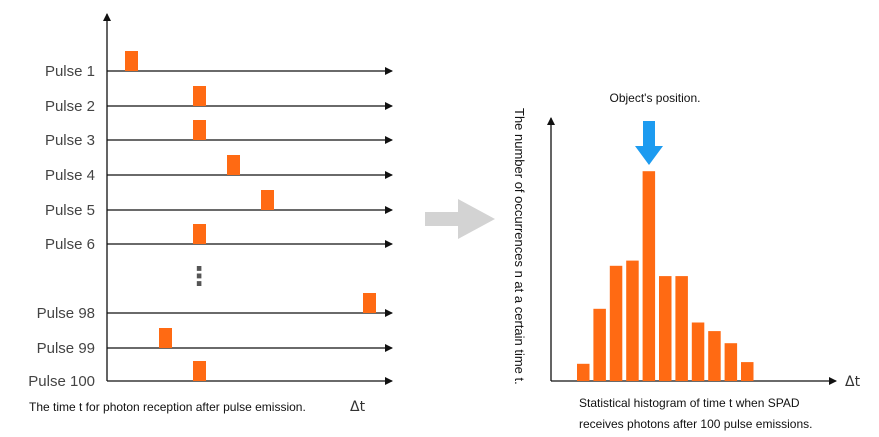 This screenshot has width=879, height=437. What do you see at coordinates (117, 375) in the screenshot?
I see `pulse-row: Pulse 100` at bounding box center [117, 375].